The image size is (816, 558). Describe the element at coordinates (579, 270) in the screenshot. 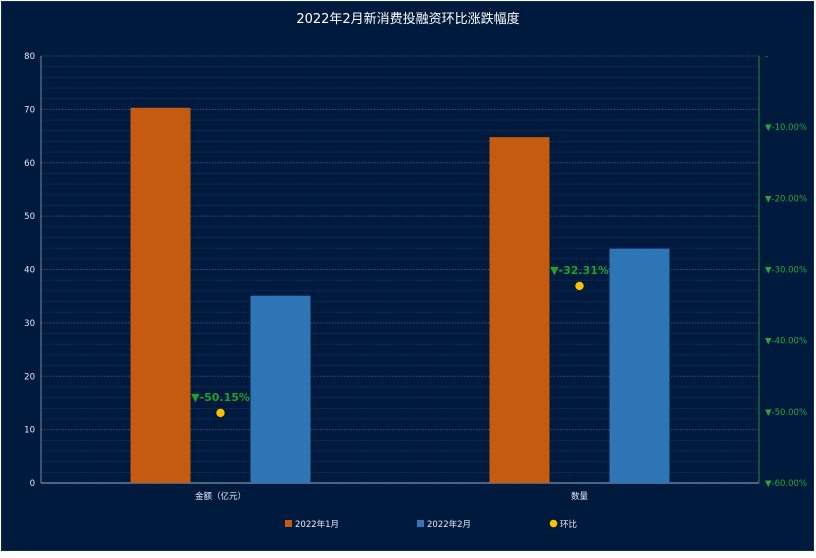

I see `ratio-data-label: ▼-32.31%` at that location.